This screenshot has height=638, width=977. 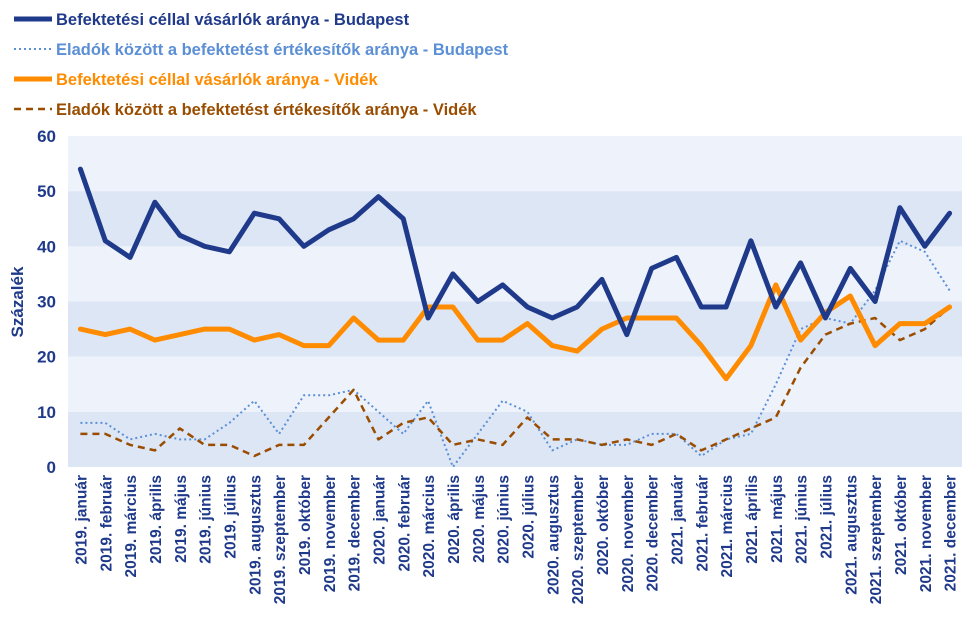 What do you see at coordinates (404, 523) in the screenshot?
I see `x-tick-label: 2020. február` at bounding box center [404, 523].